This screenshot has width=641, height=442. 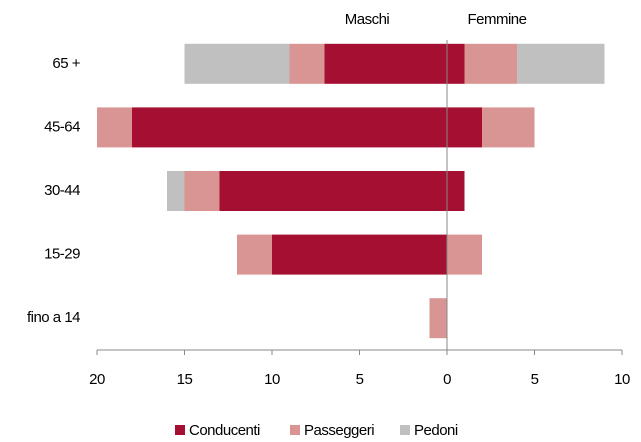 What do you see at coordinates (97, 379) in the screenshot?
I see `x-tick-label: 20` at bounding box center [97, 379].